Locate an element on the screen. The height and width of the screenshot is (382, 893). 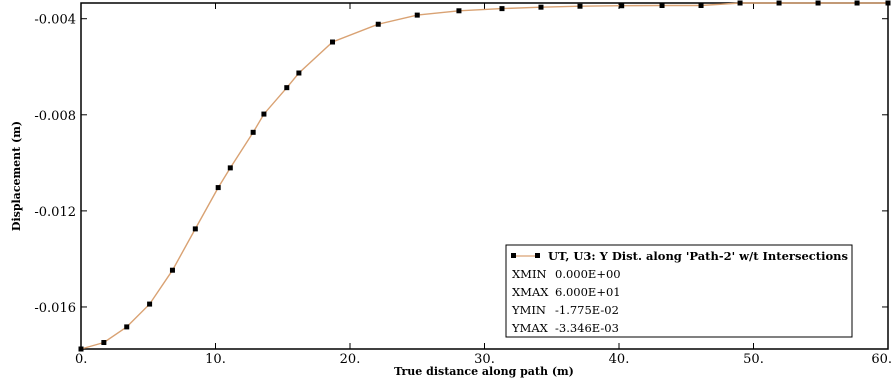
legend-xmin-label: XMIN is located at coordinates (529, 274).